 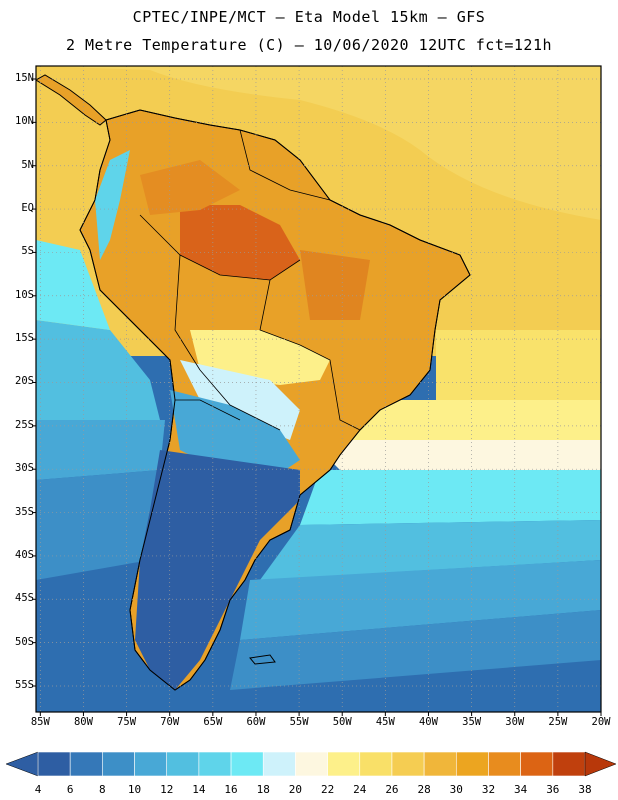 What do you see at coordinates (515, 722) in the screenshot?
I see `lon-label: 30W` at bounding box center [515, 722].